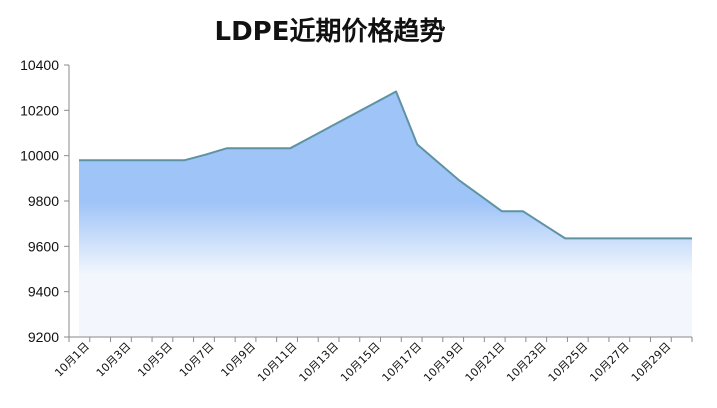  What do you see at coordinates (43, 201) in the screenshot?
I see `y-tick-label: 9800` at bounding box center [43, 201].